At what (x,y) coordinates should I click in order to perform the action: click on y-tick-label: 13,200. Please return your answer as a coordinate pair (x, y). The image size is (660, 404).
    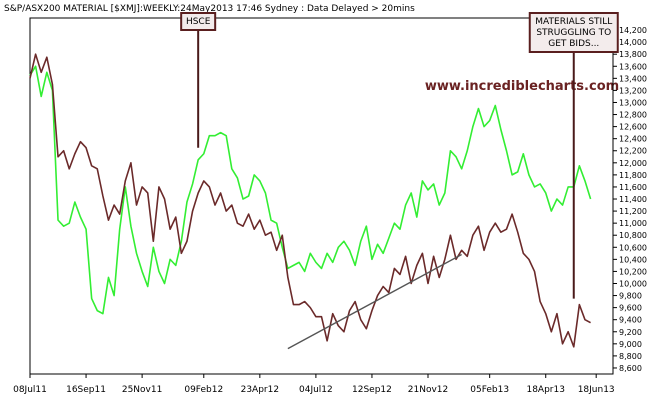
    Looking at the image, I should click on (633, 90).